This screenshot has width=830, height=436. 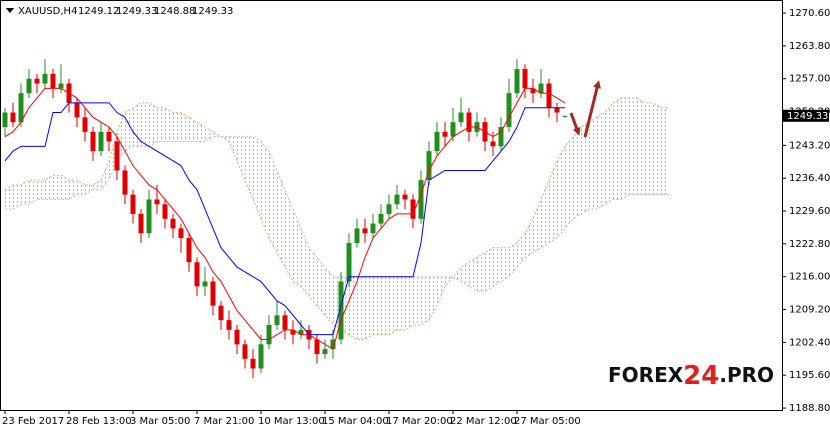 I want to click on high-value: 1249.33, so click(x=136, y=11).